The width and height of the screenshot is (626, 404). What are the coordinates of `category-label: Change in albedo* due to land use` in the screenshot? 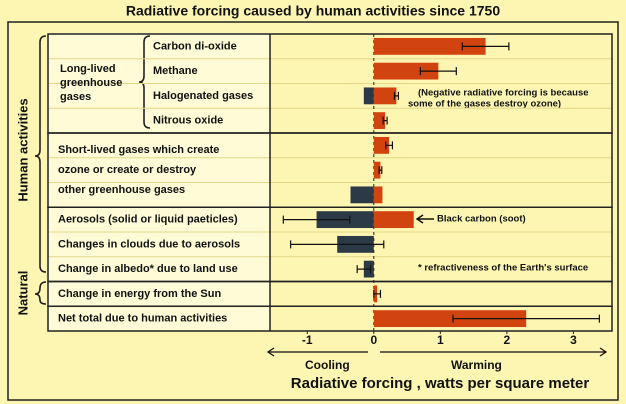 It's located at (148, 269).